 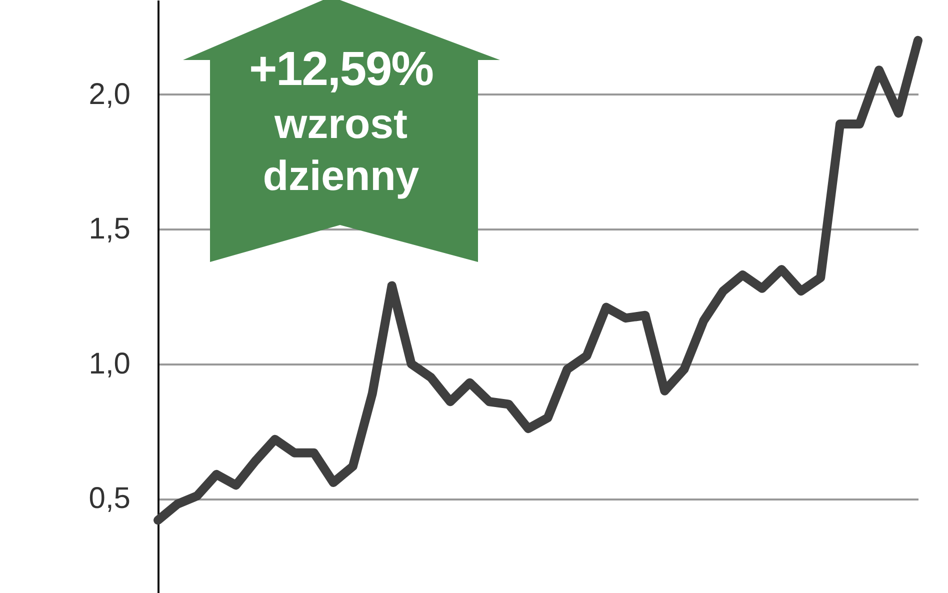 I want to click on annotation: +12,59%, so click(x=341, y=70).